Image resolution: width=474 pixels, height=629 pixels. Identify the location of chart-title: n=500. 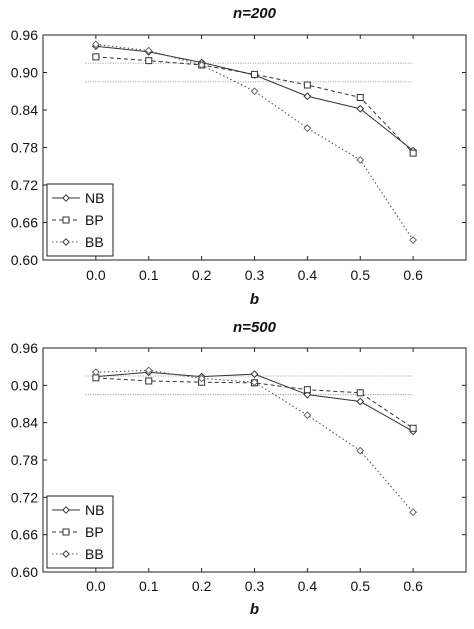
(255, 327).